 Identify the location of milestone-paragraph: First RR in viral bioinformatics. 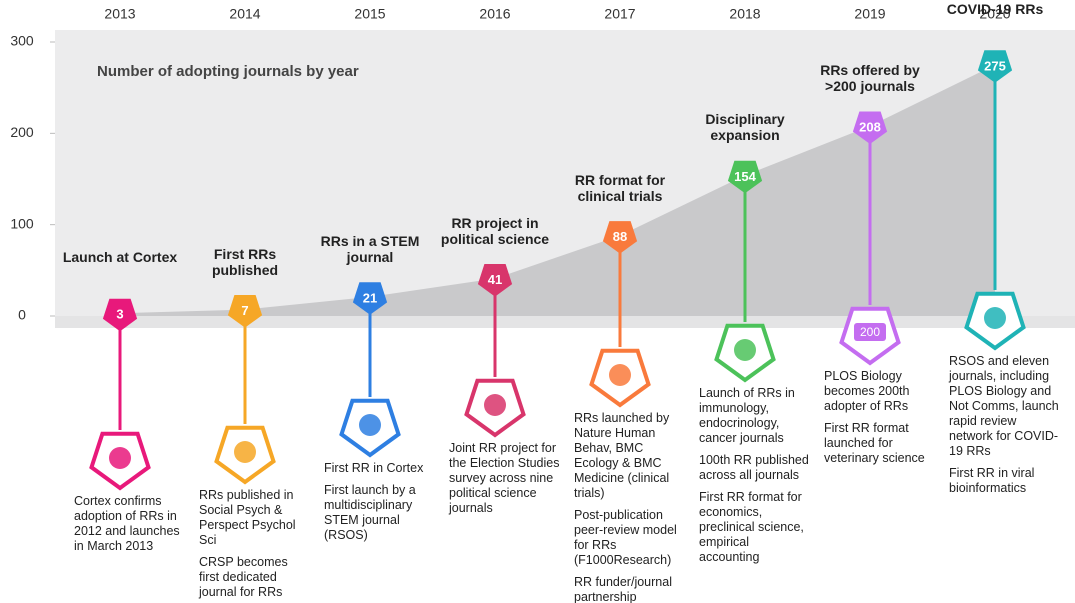
(992, 480).